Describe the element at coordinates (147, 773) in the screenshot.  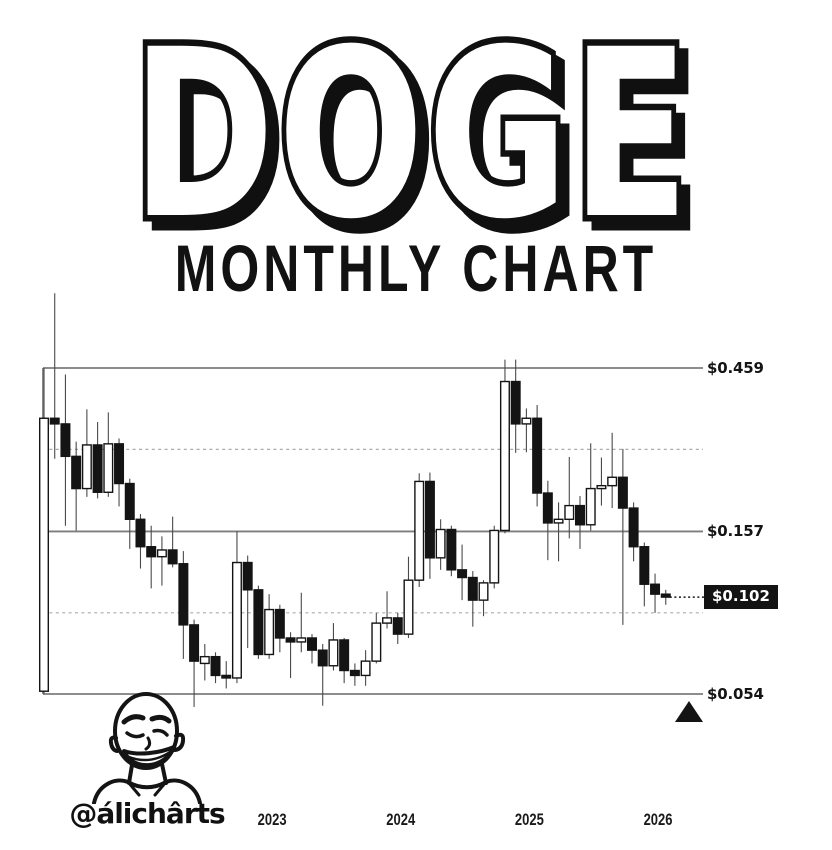
I see `avatar-neck` at that location.